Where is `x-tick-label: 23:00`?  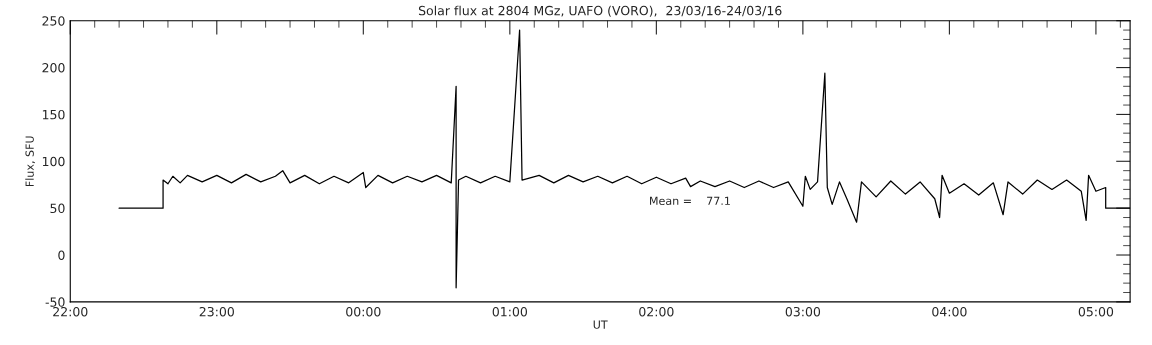
x-tick-label: 23:00 is located at coordinates (216, 311).